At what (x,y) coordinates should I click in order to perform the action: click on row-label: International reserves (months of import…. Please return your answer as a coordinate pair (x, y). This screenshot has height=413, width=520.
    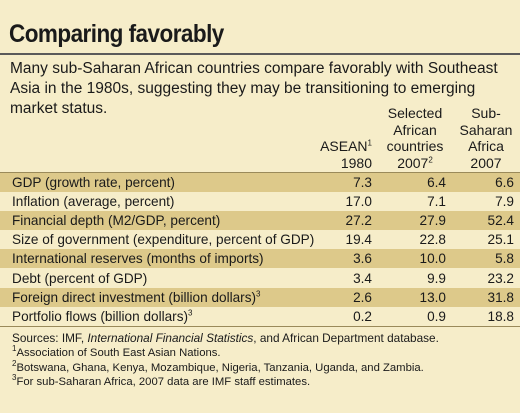
    Looking at the image, I should click on (138, 259).